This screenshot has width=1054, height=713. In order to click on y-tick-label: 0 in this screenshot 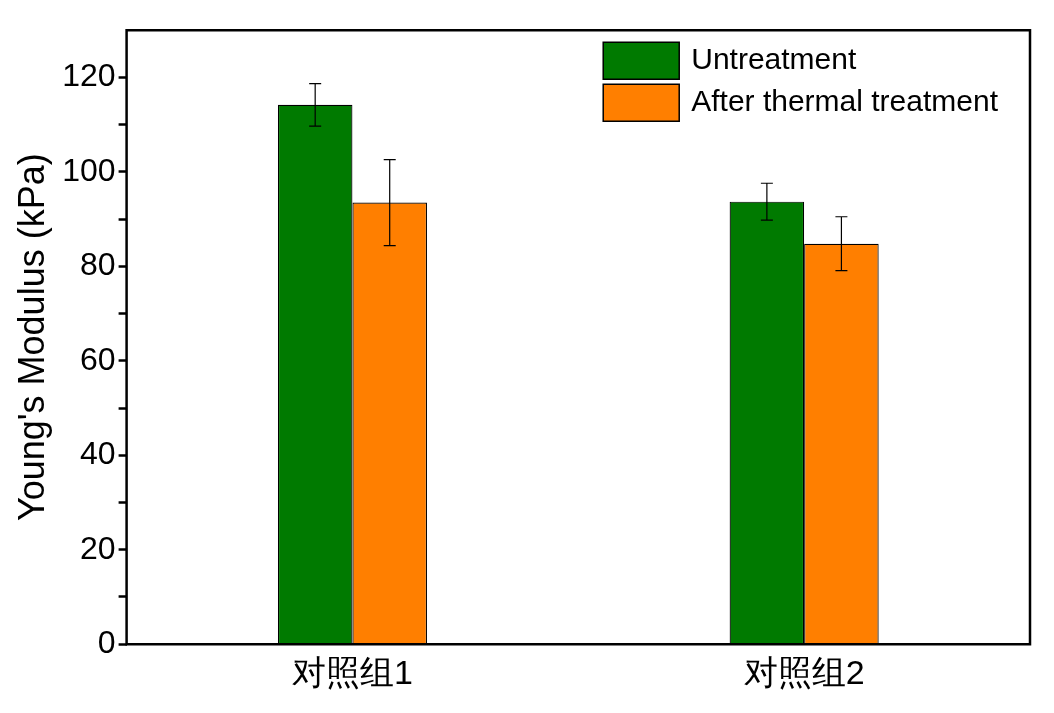, I will do `click(106, 642)`.